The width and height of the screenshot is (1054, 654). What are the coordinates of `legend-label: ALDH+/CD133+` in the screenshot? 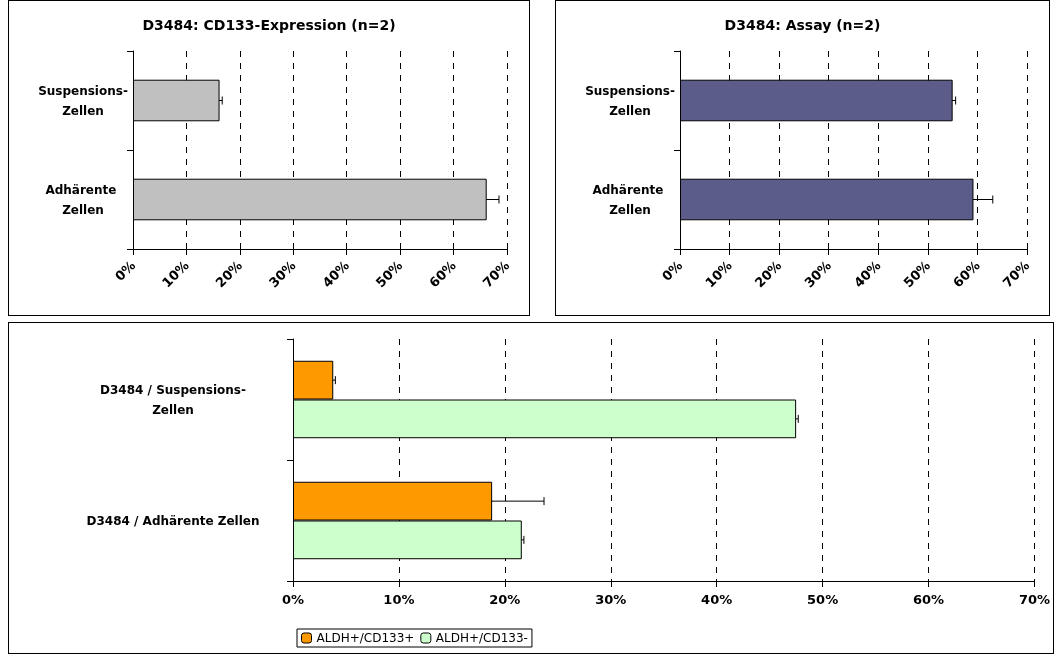 It's located at (365, 638).